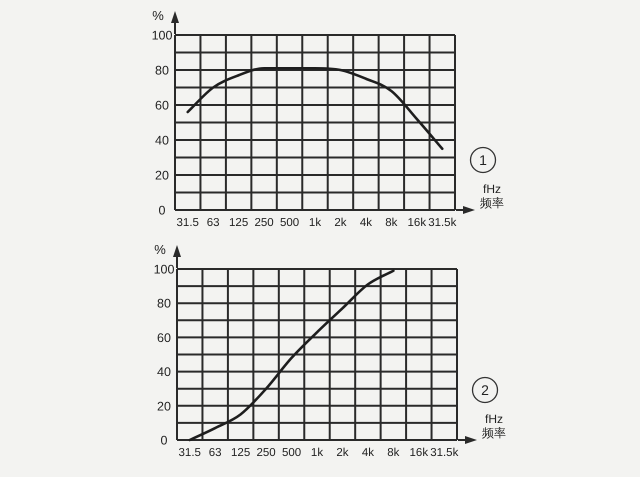 The width and height of the screenshot is (640, 477). Describe the element at coordinates (485, 390) in the screenshot. I see `text: 2` at that location.